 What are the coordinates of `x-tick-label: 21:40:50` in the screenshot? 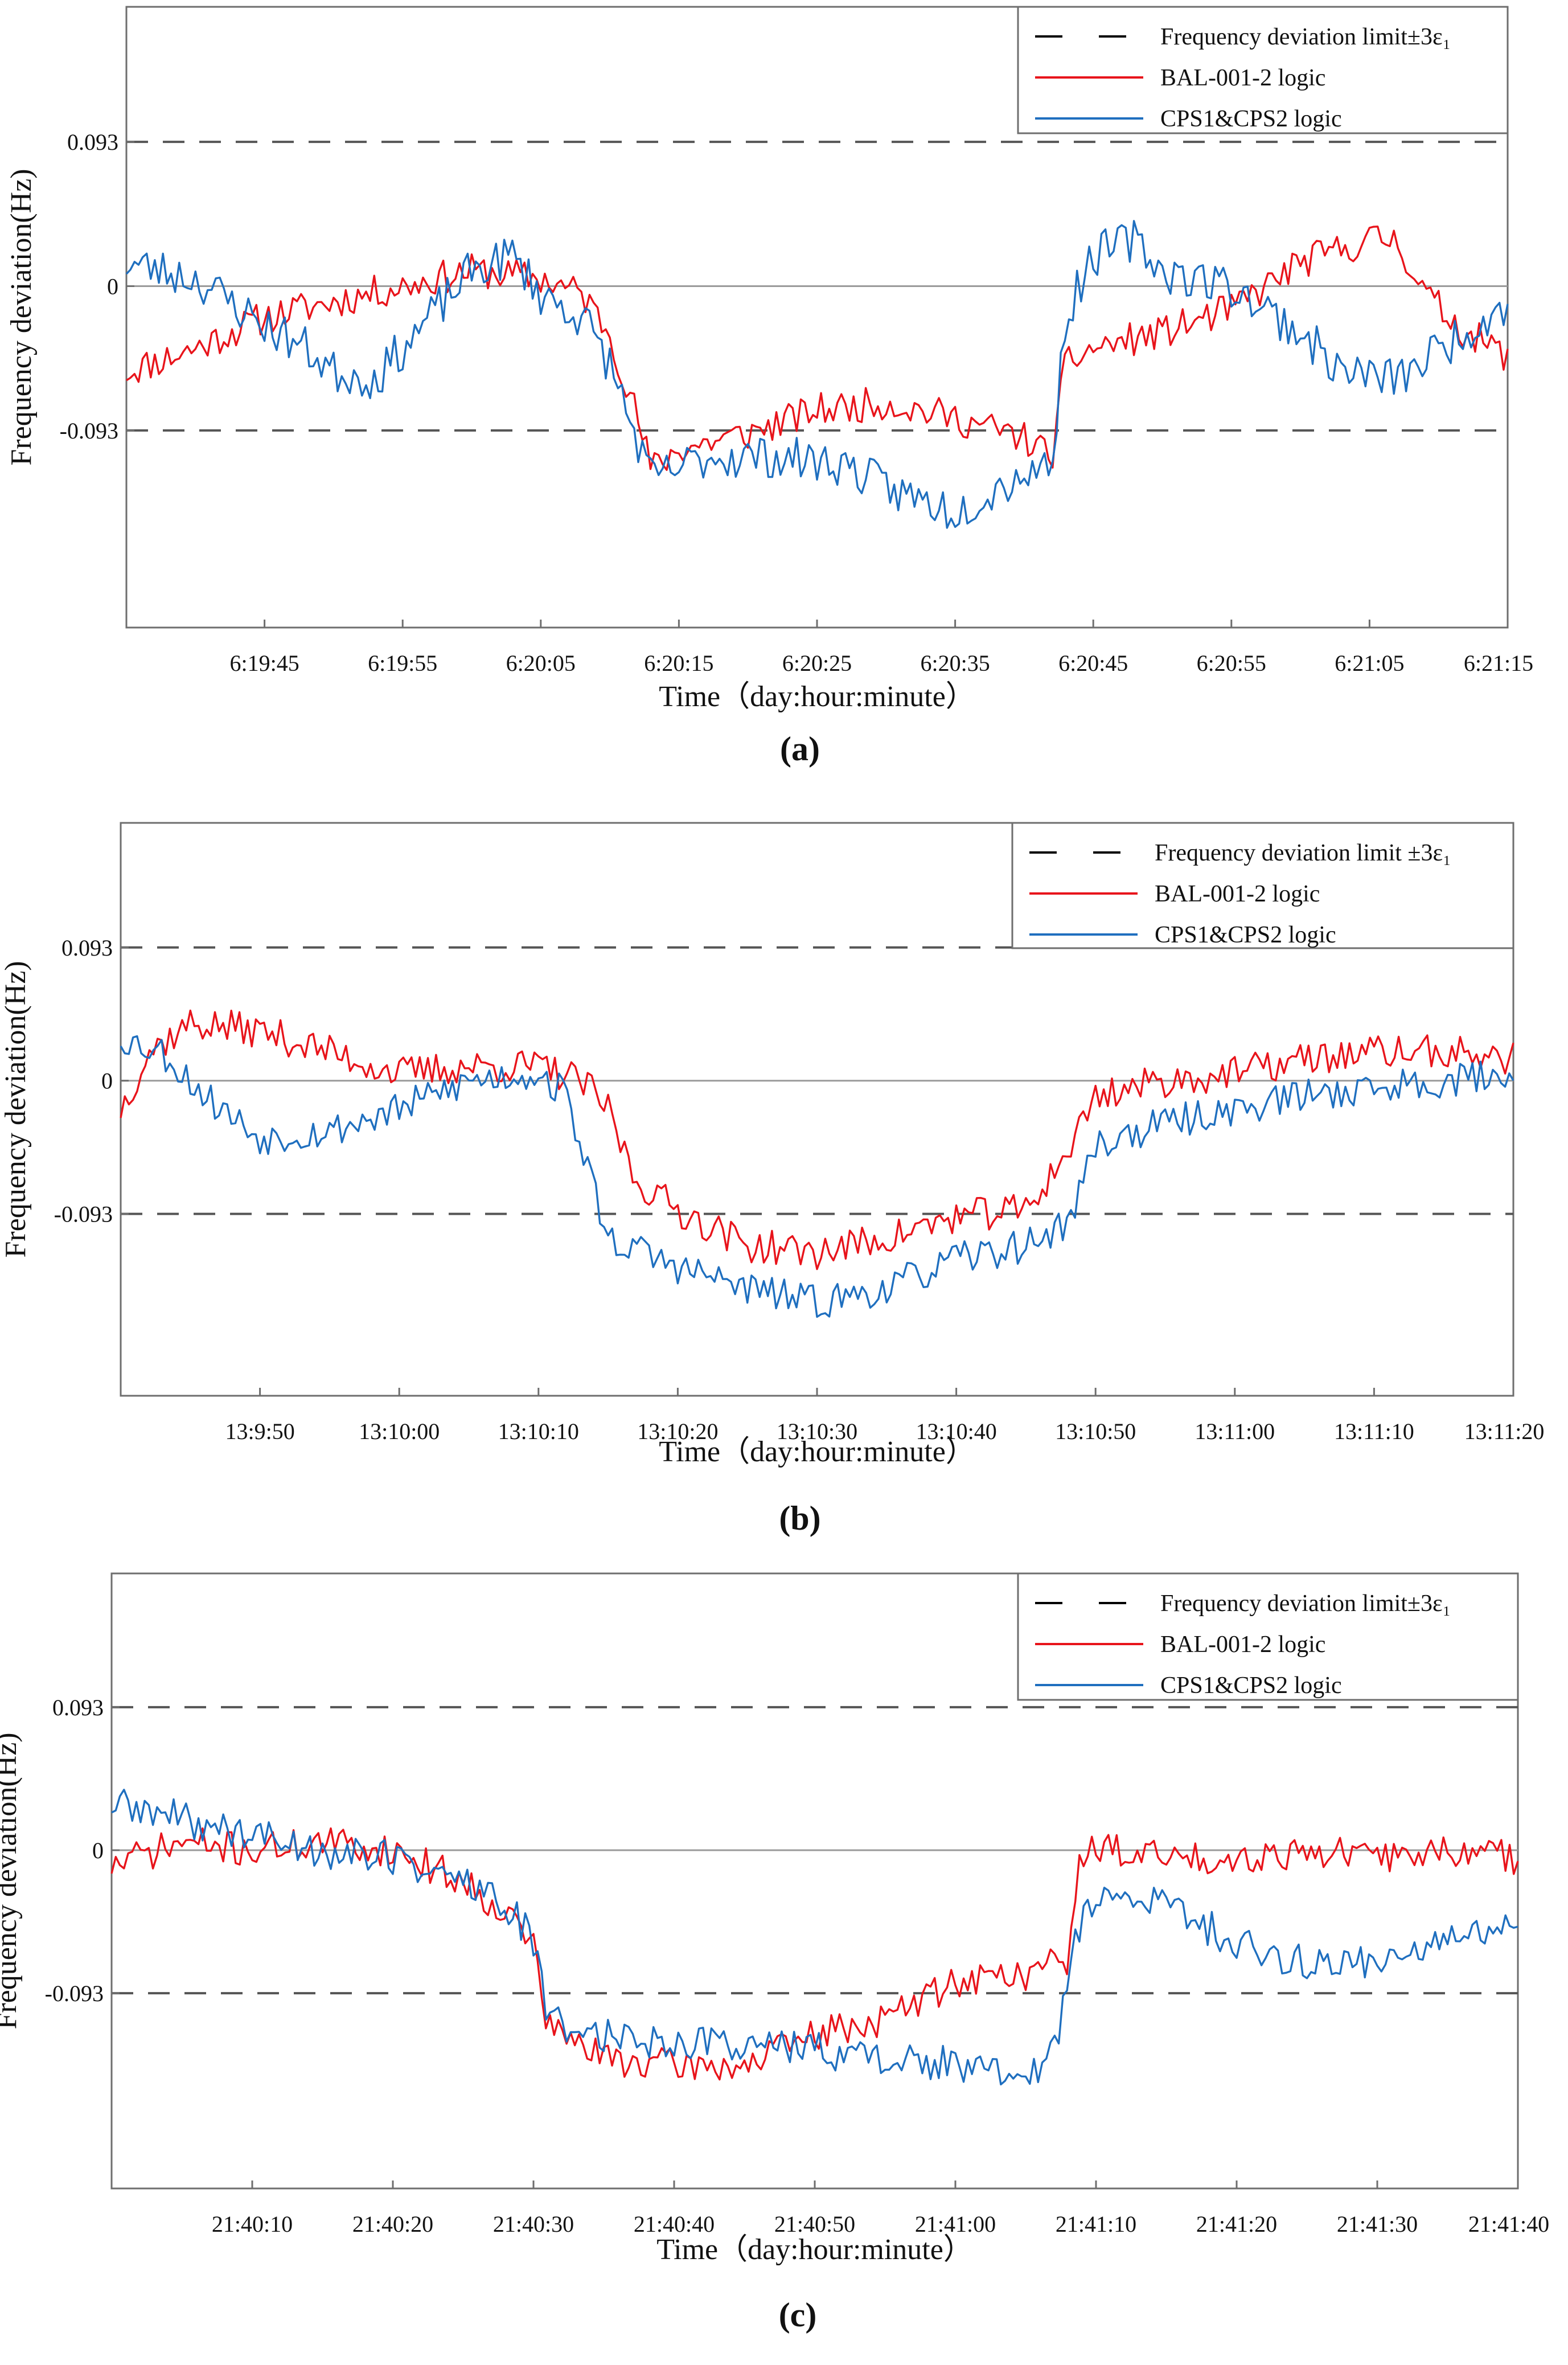 It's located at (815, 2224).